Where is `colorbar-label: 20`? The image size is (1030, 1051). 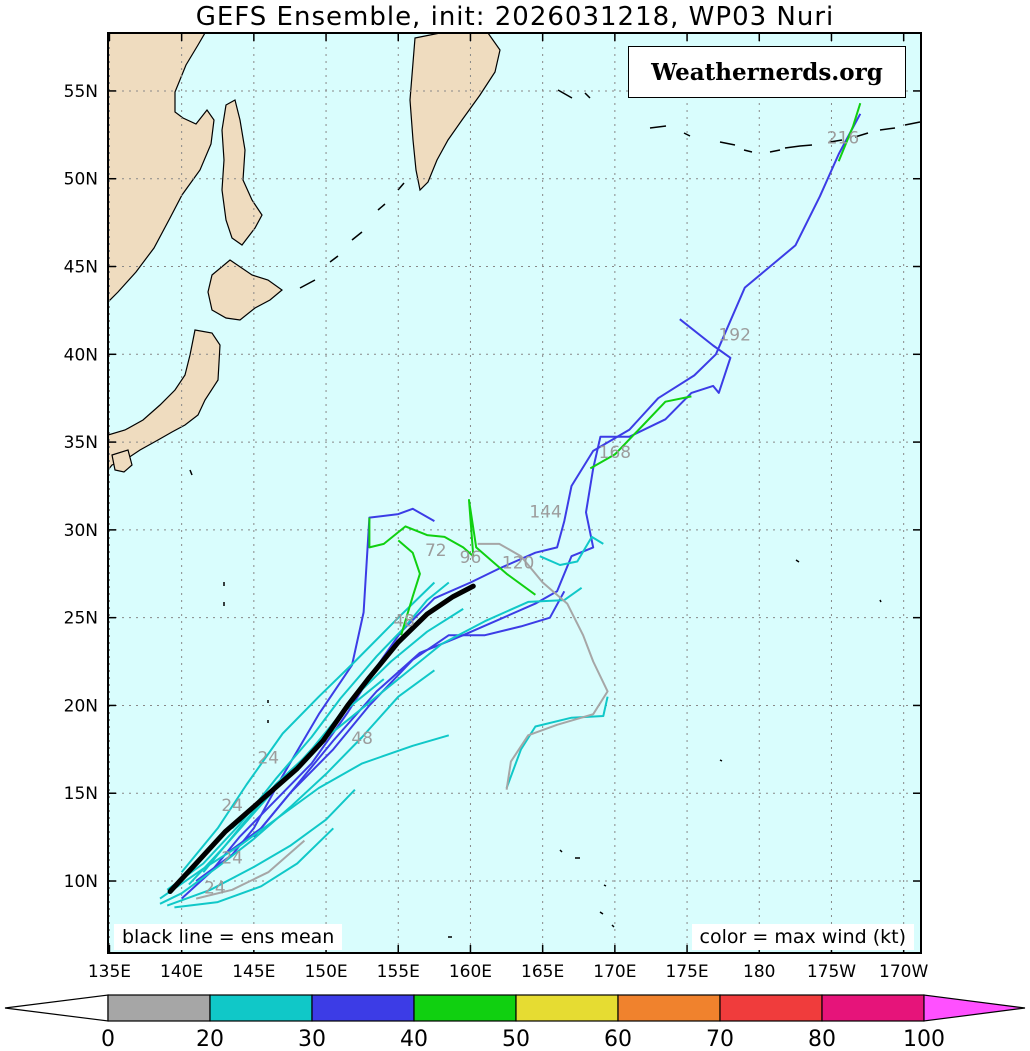
colorbar-label: 20 is located at coordinates (210, 1039).